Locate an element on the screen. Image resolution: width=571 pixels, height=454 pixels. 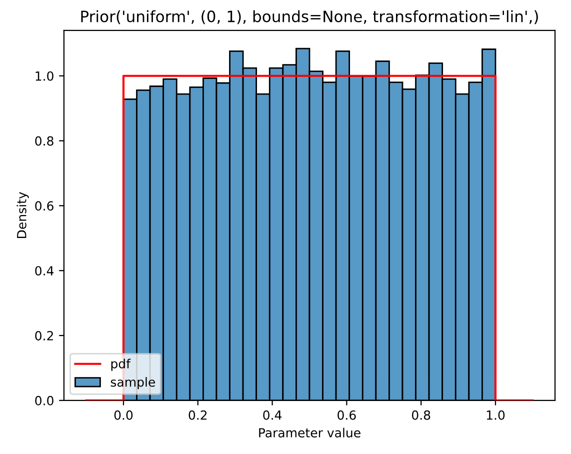
chart-title: Prior('uniform', (0, 1), bounds=None, transformation='lin',) is located at coordinates (309, 17).